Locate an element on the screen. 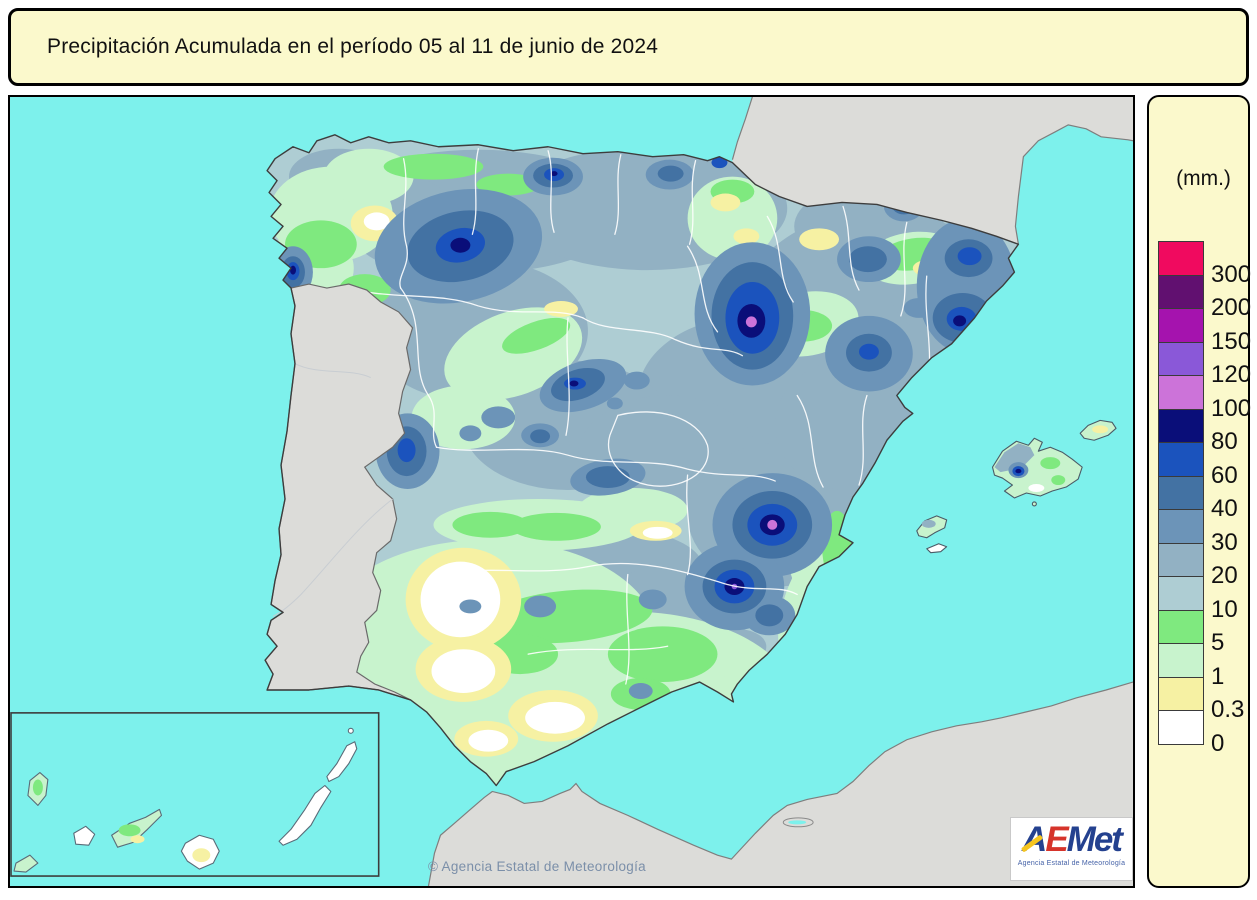 This screenshot has height=900, width=1257. copyright-text: © Agencia Estatal de Meteorología is located at coordinates (537, 866).